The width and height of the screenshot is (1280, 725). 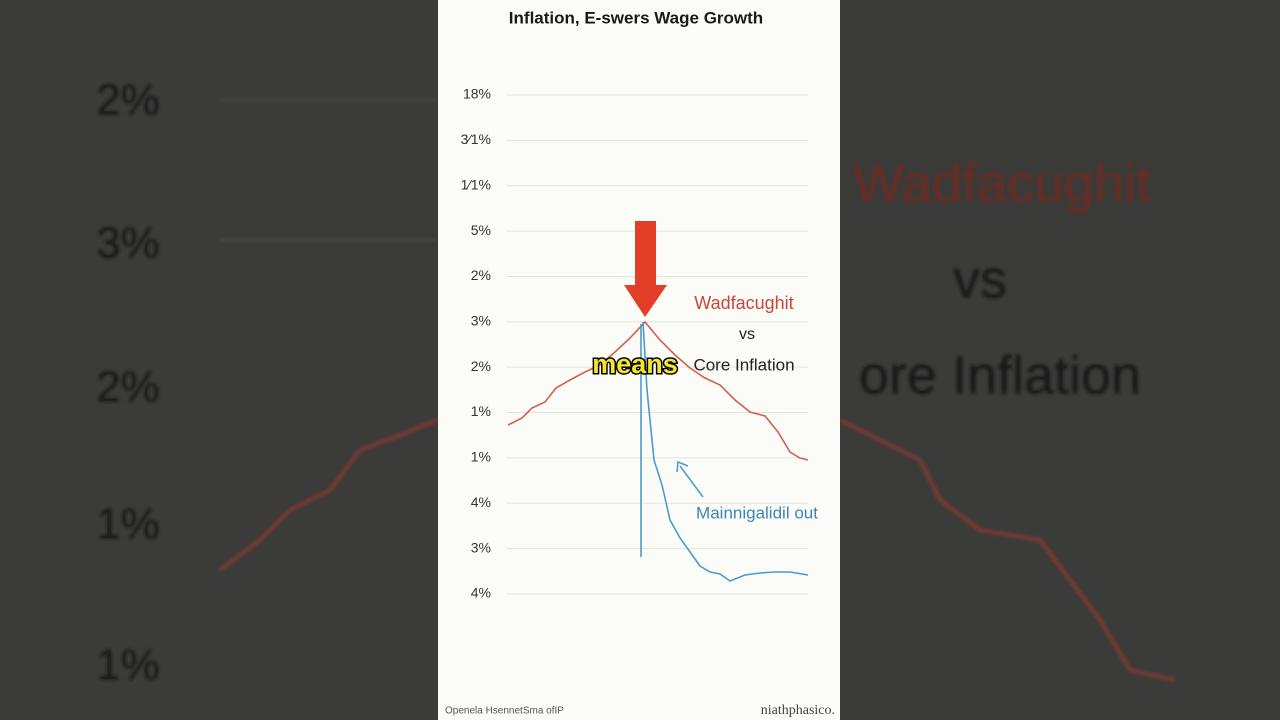 I want to click on blue-line, so click(x=725, y=451).